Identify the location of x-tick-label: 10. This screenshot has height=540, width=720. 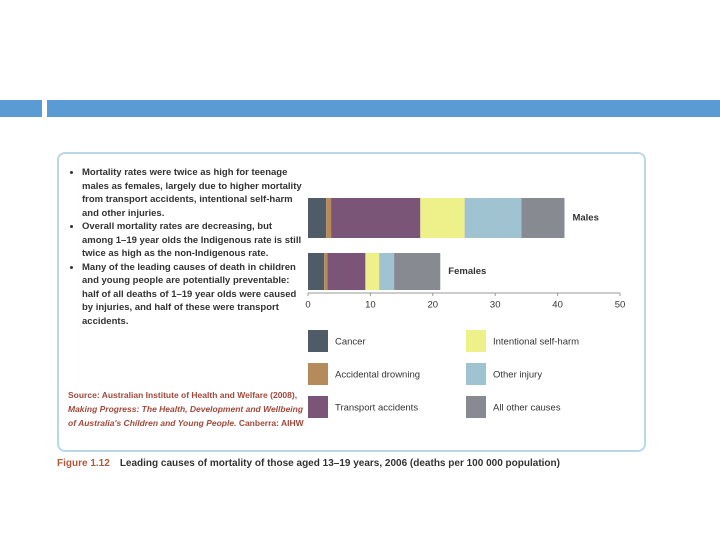
(370, 305).